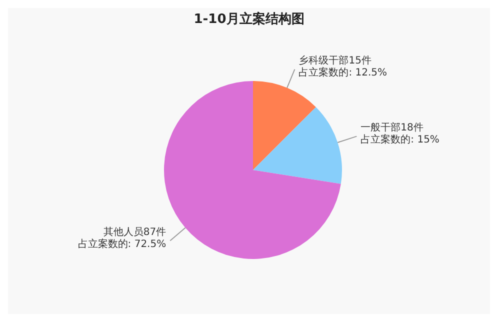 The height and width of the screenshot is (322, 498). Describe the element at coordinates (134, 232) in the screenshot. I see `slice-label: 其他人员87件` at that location.